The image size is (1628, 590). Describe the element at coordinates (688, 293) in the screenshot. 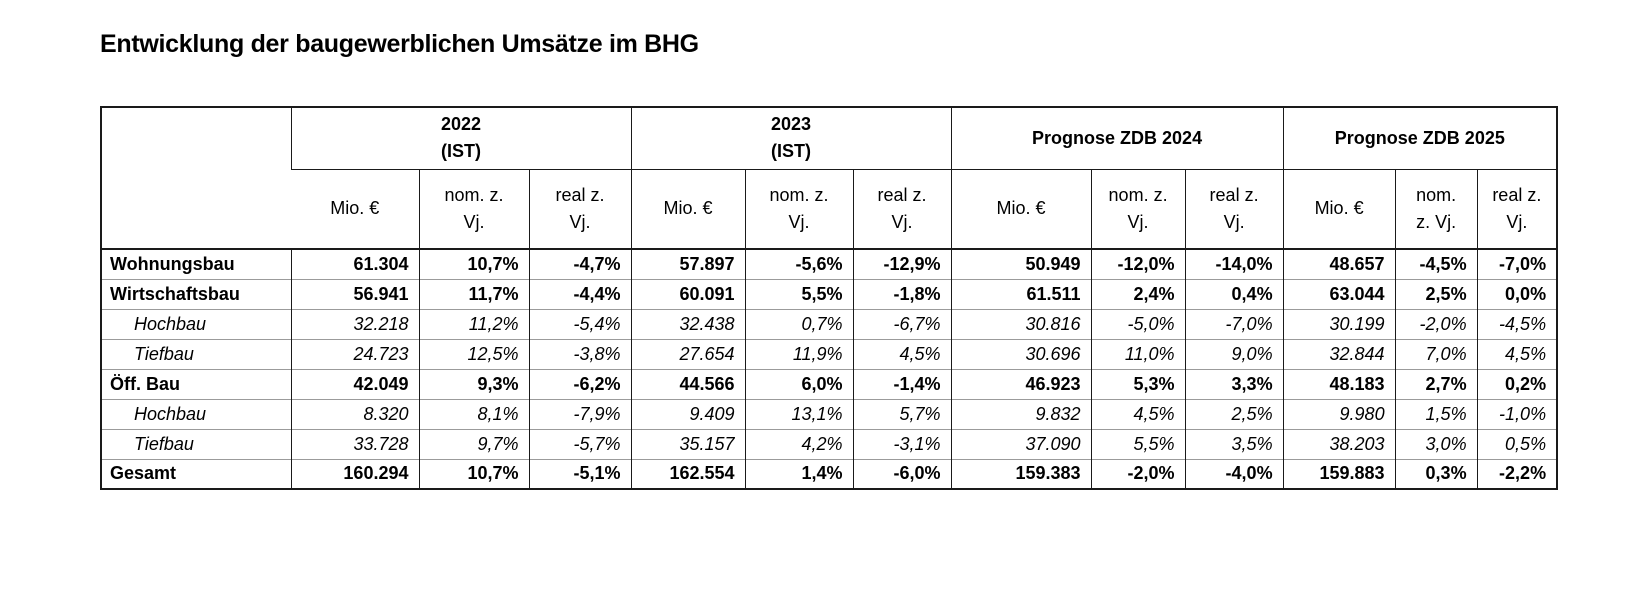

I see `value-cell: 60.091` at that location.